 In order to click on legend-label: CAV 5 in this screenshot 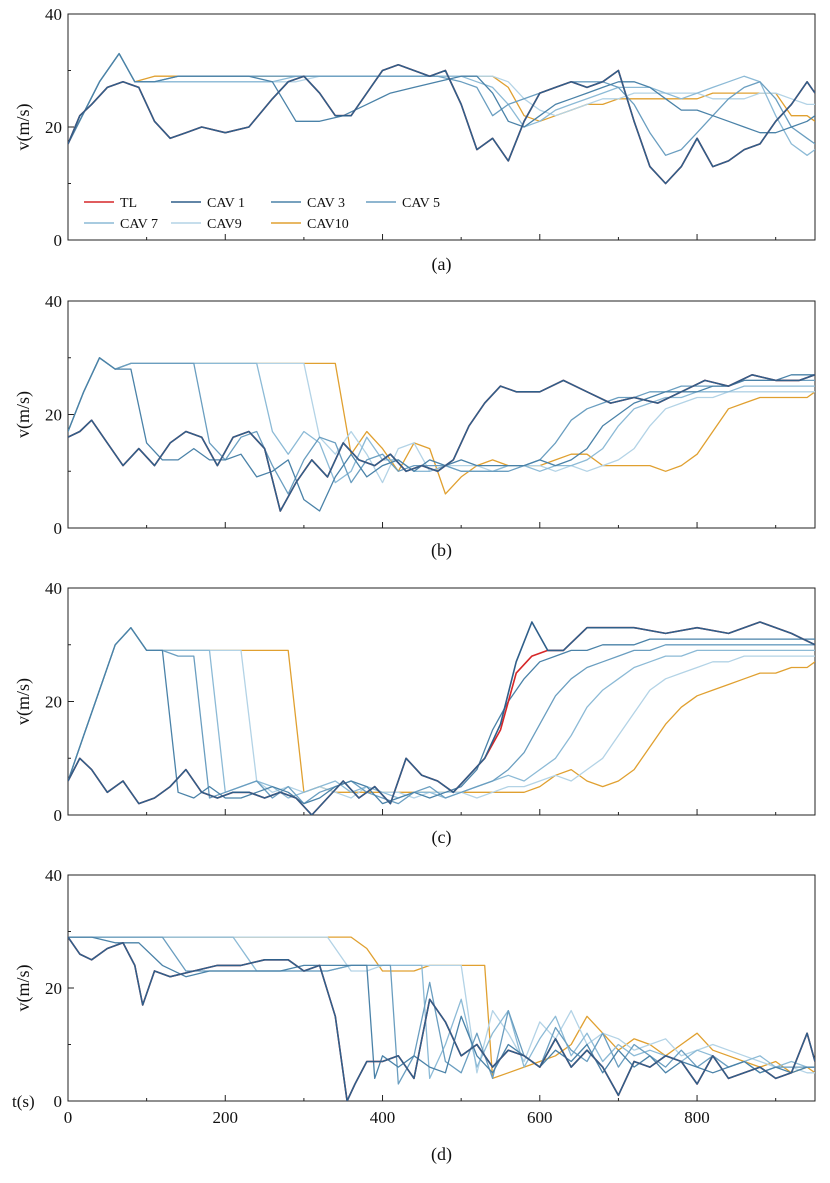, I will do `click(421, 203)`.